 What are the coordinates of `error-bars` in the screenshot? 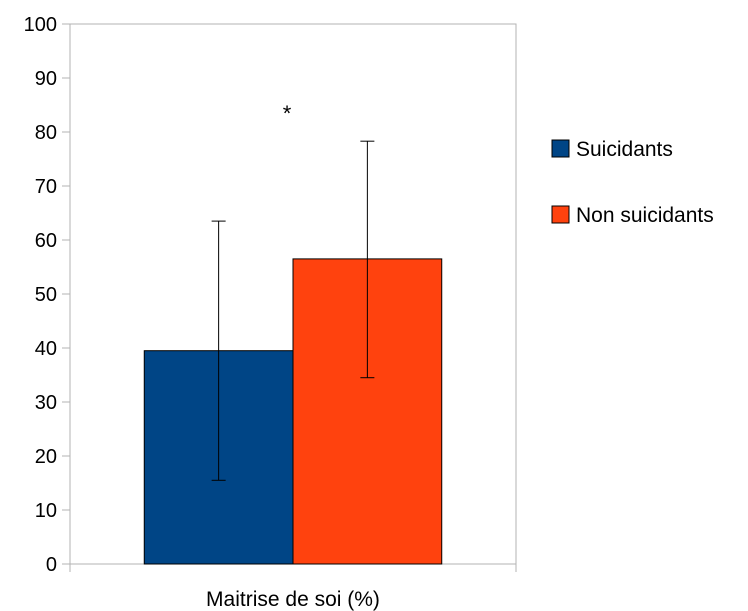 It's located at (293, 310).